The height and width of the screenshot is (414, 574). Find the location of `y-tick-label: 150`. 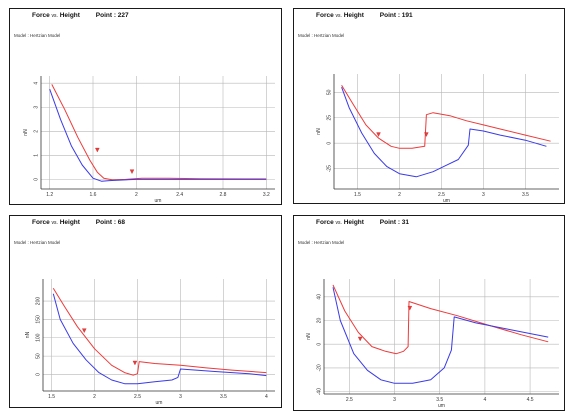

y-tick-label: 150 is located at coordinates (38, 319).